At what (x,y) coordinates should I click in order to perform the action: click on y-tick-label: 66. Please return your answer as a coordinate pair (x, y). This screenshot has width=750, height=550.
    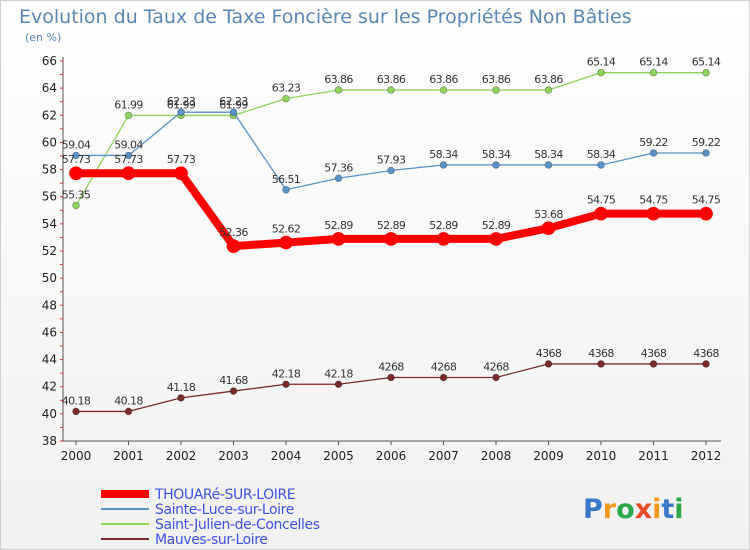
    Looking at the image, I should click on (49, 61).